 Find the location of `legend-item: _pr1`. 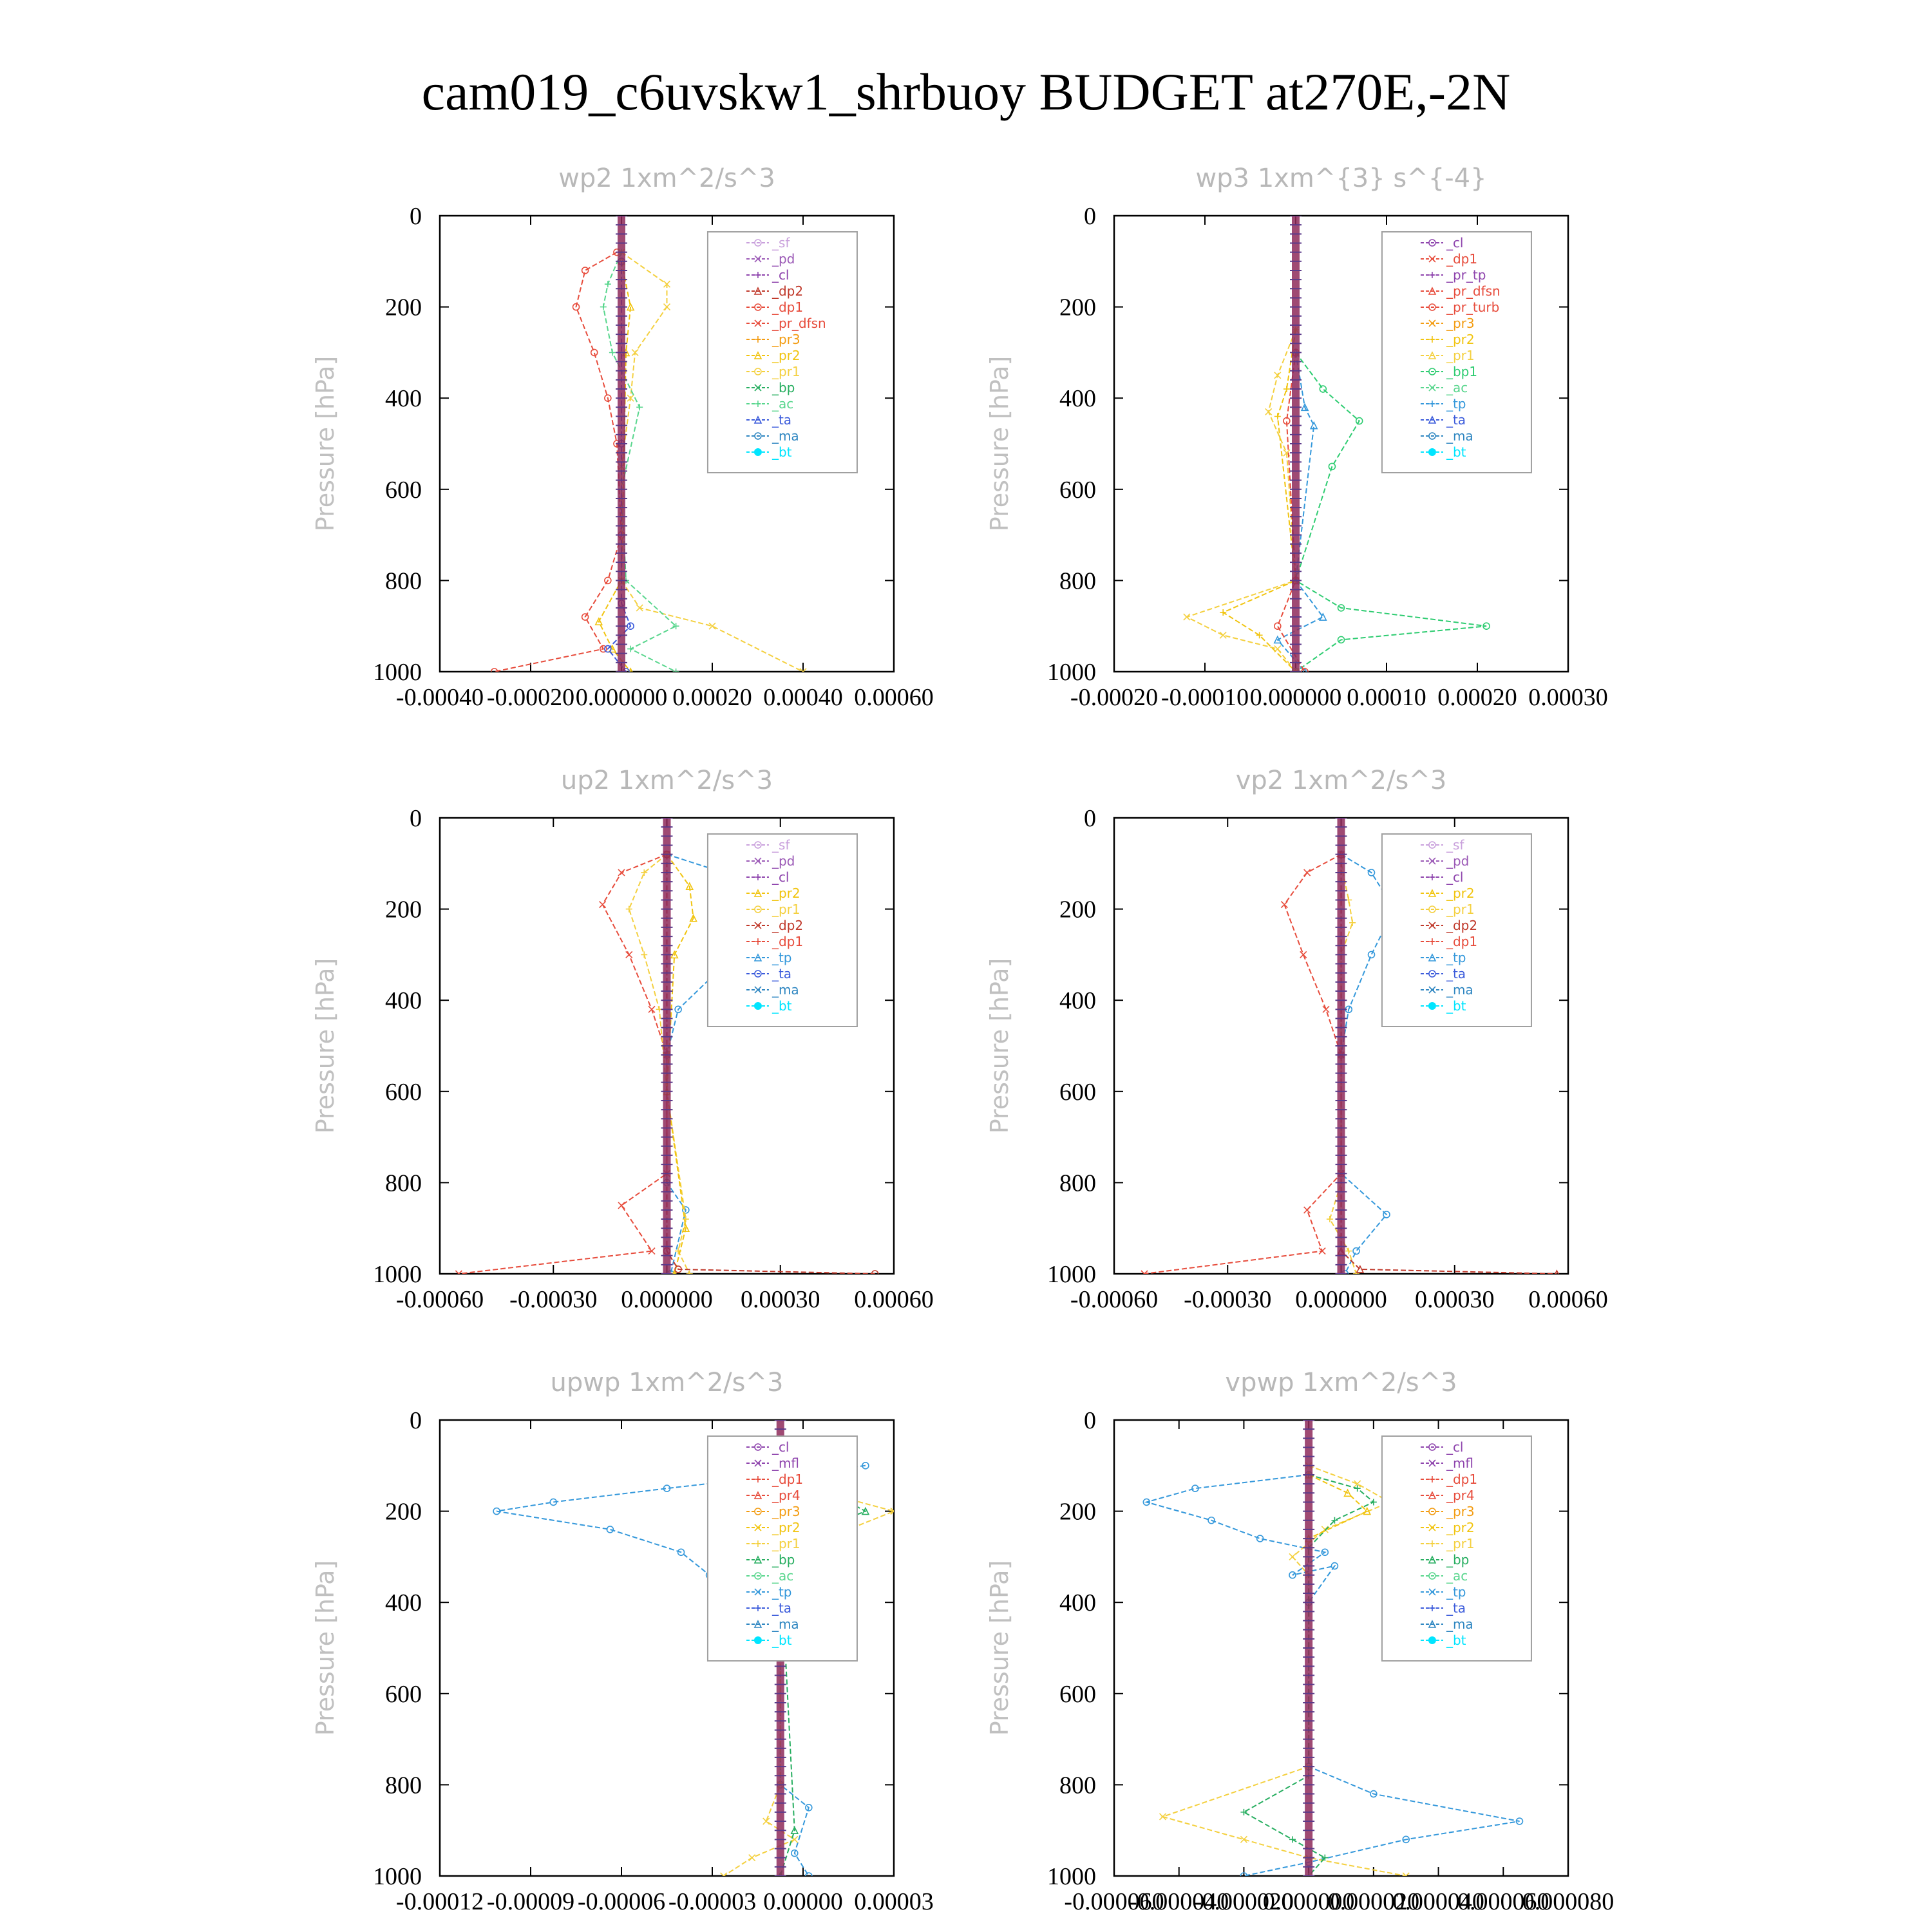

legend-item: _pr1 is located at coordinates (773, 1543).